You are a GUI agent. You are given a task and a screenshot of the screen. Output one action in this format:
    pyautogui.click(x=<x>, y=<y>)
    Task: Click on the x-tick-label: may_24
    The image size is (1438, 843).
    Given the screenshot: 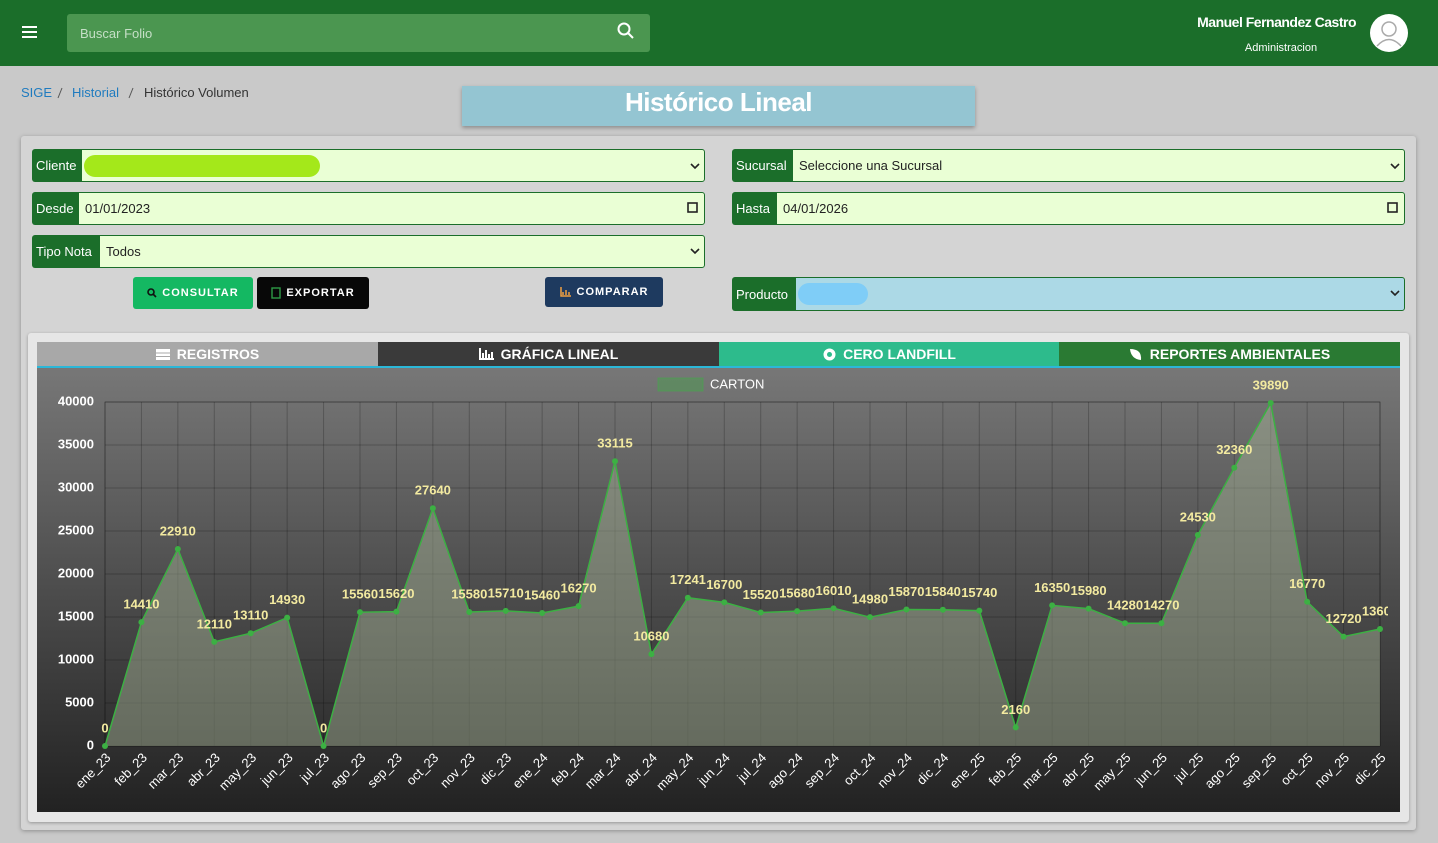 What is the action you would take?
    pyautogui.click(x=674, y=771)
    